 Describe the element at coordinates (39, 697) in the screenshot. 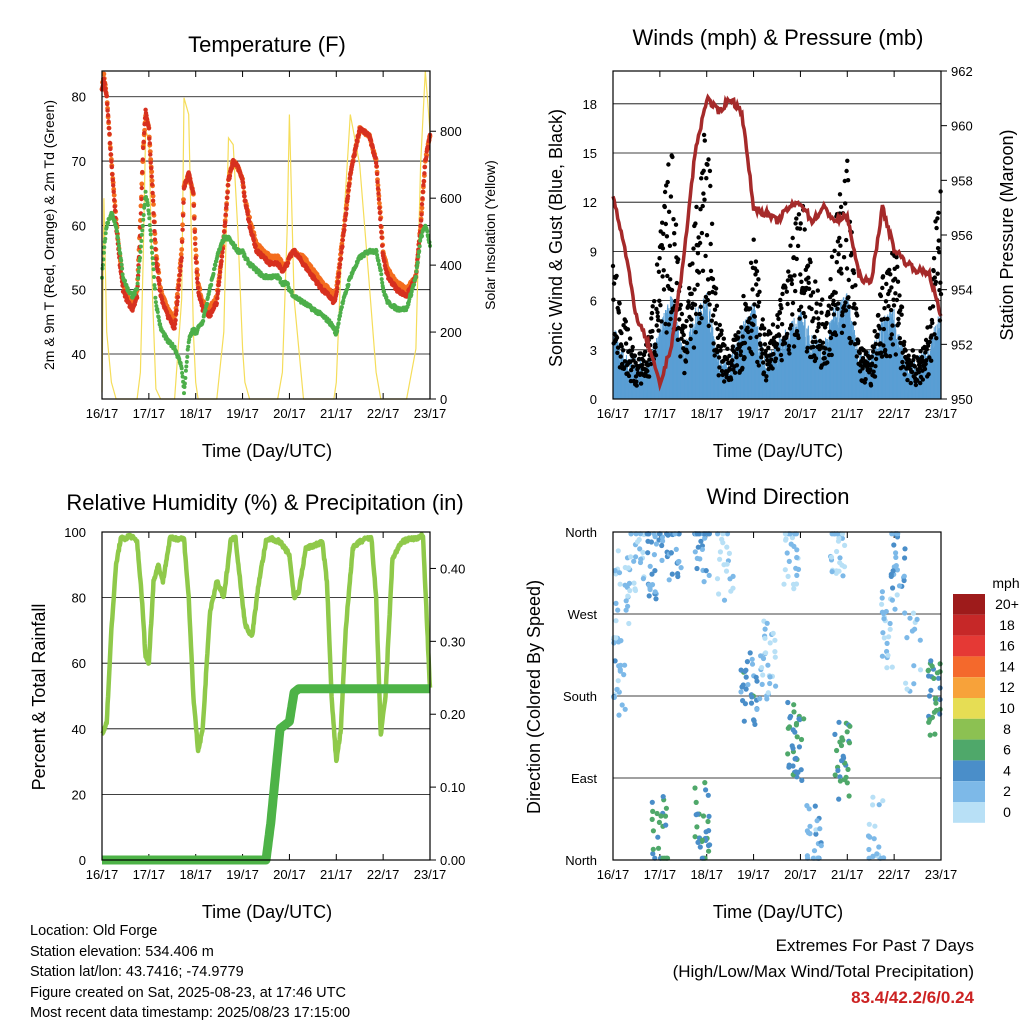

I see `humidity-ylabel-left: Percent & Total Rainfall` at that location.